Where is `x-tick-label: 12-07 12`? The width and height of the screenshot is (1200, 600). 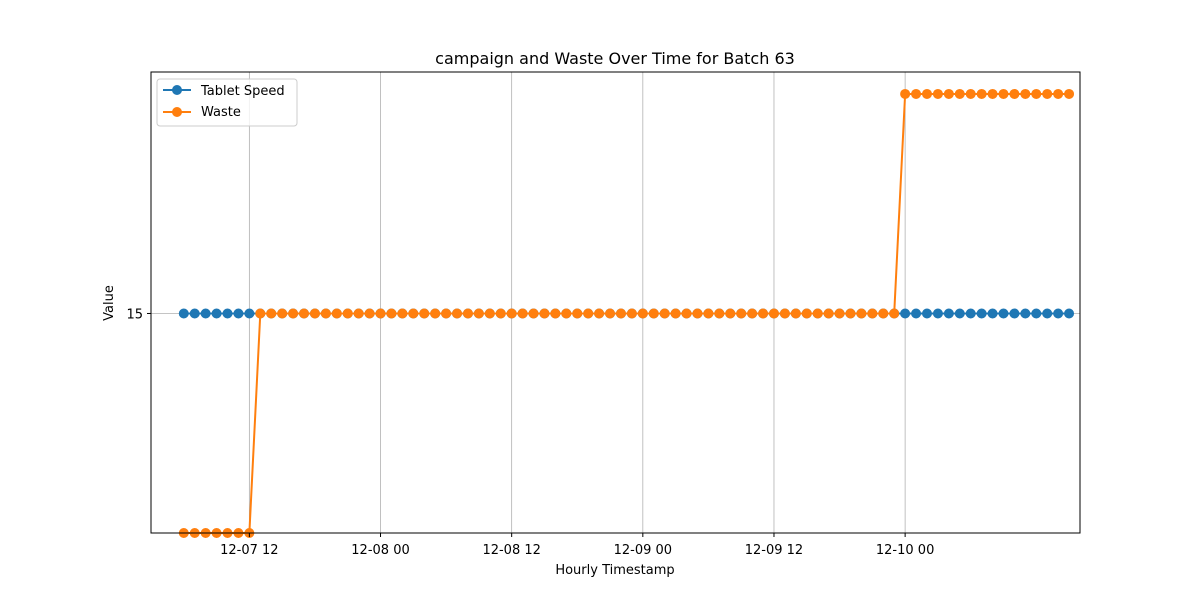 x-tick-label: 12-07 12 is located at coordinates (249, 550).